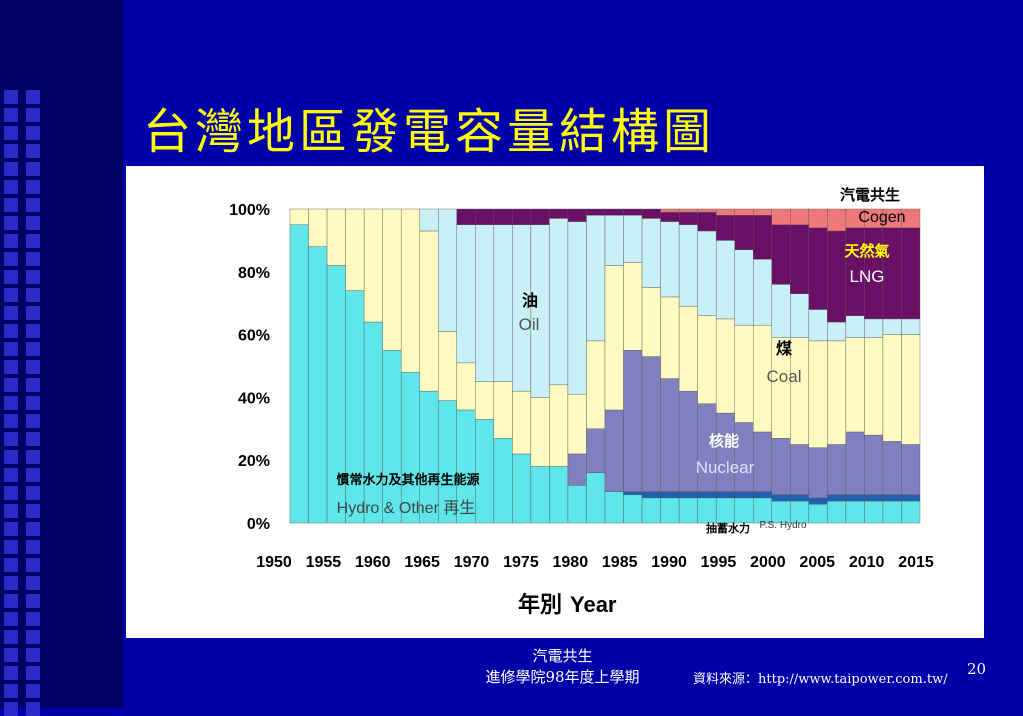 This screenshot has width=1023, height=716. Describe the element at coordinates (866, 251) in the screenshot. I see `lng-label-zh: 天然氣` at that location.